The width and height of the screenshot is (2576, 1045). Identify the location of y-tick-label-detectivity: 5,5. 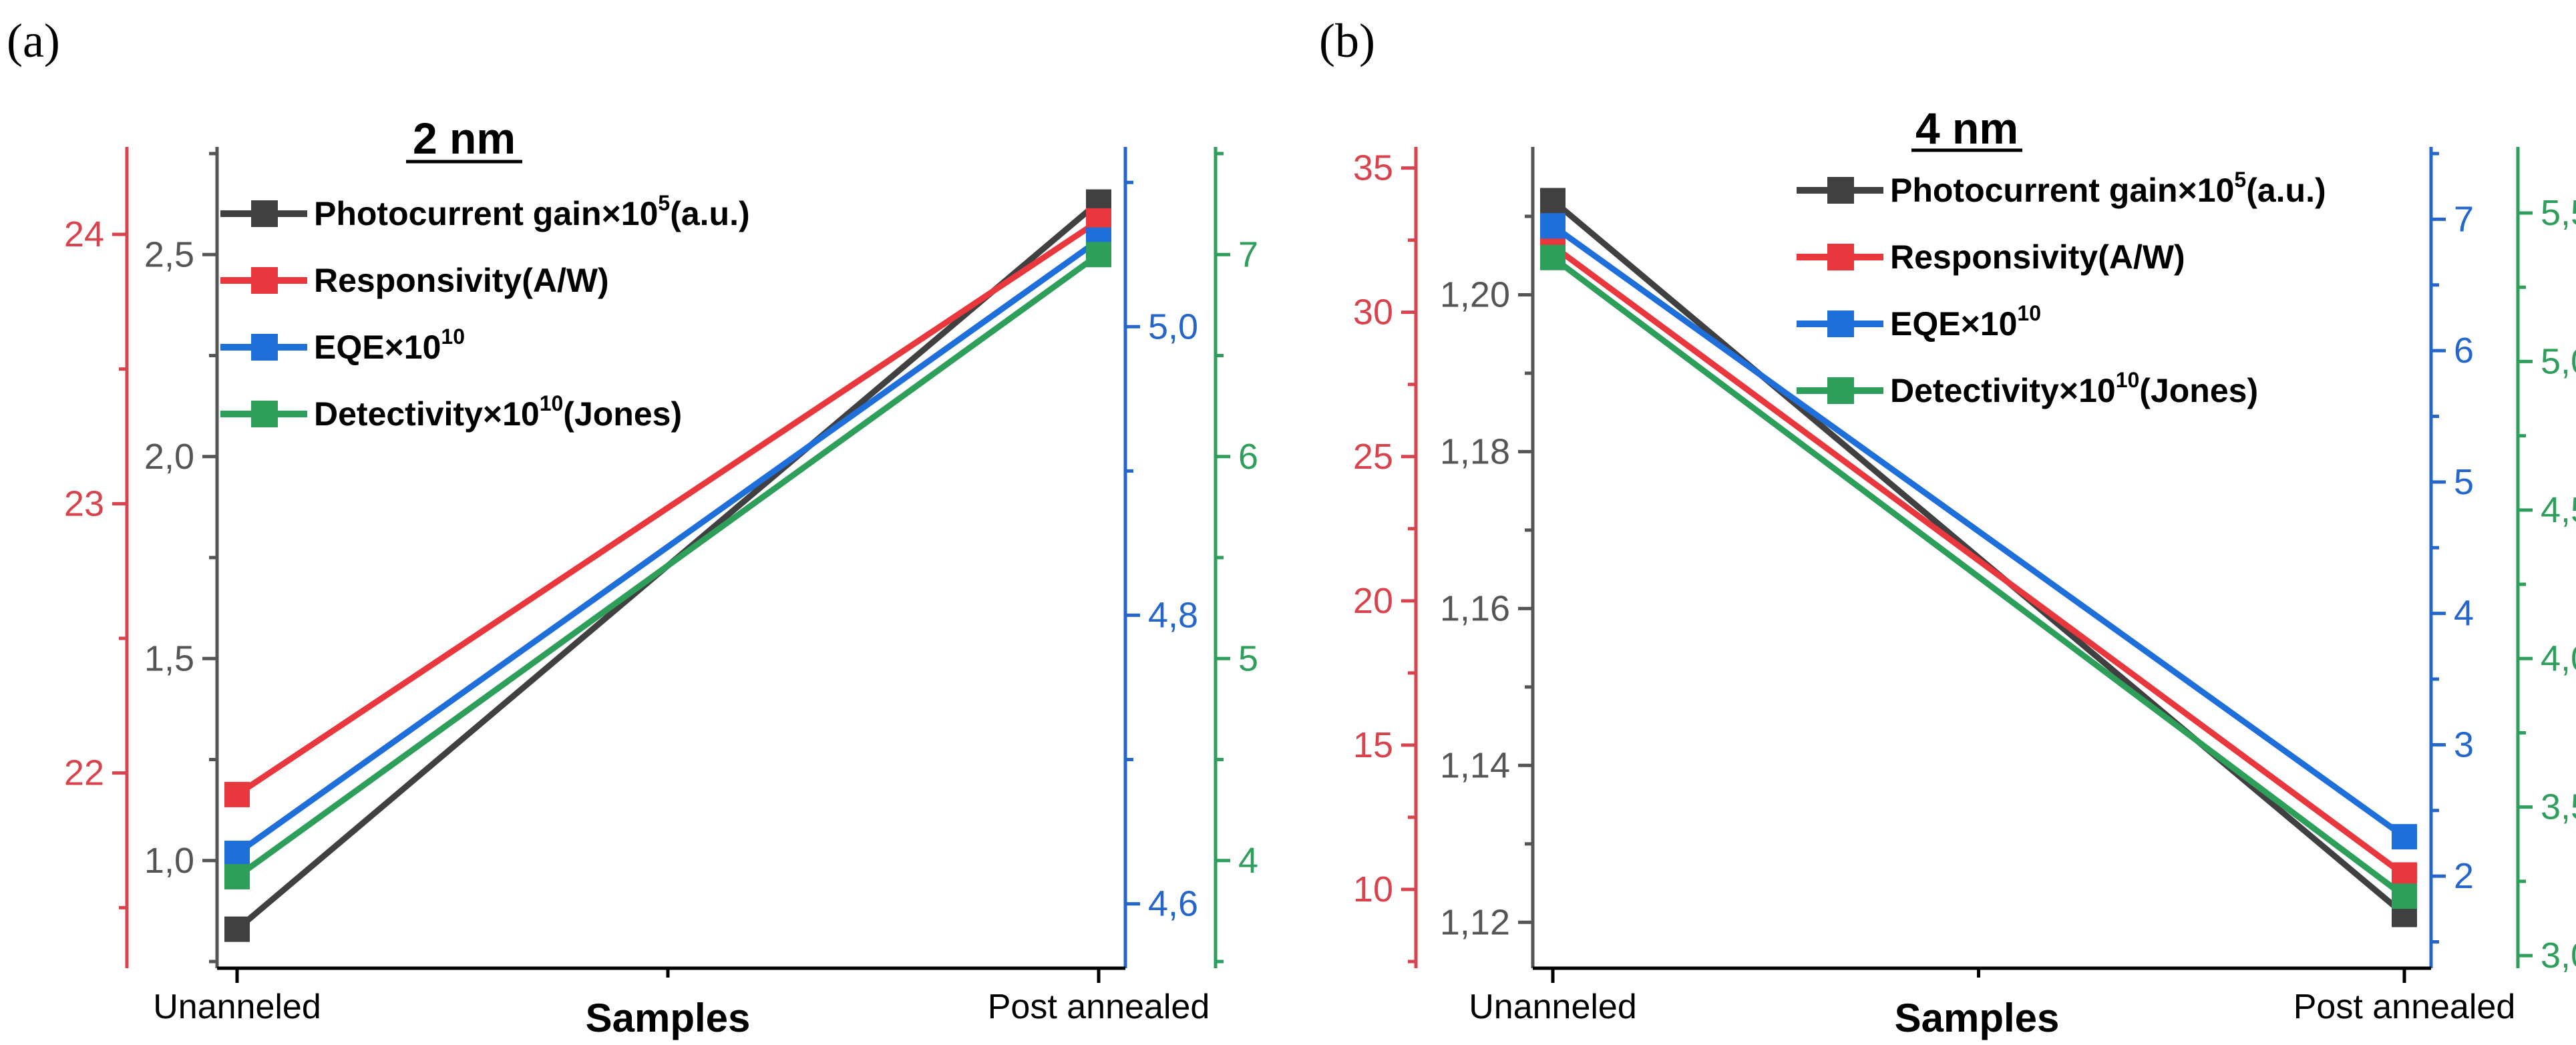
(2558, 213).